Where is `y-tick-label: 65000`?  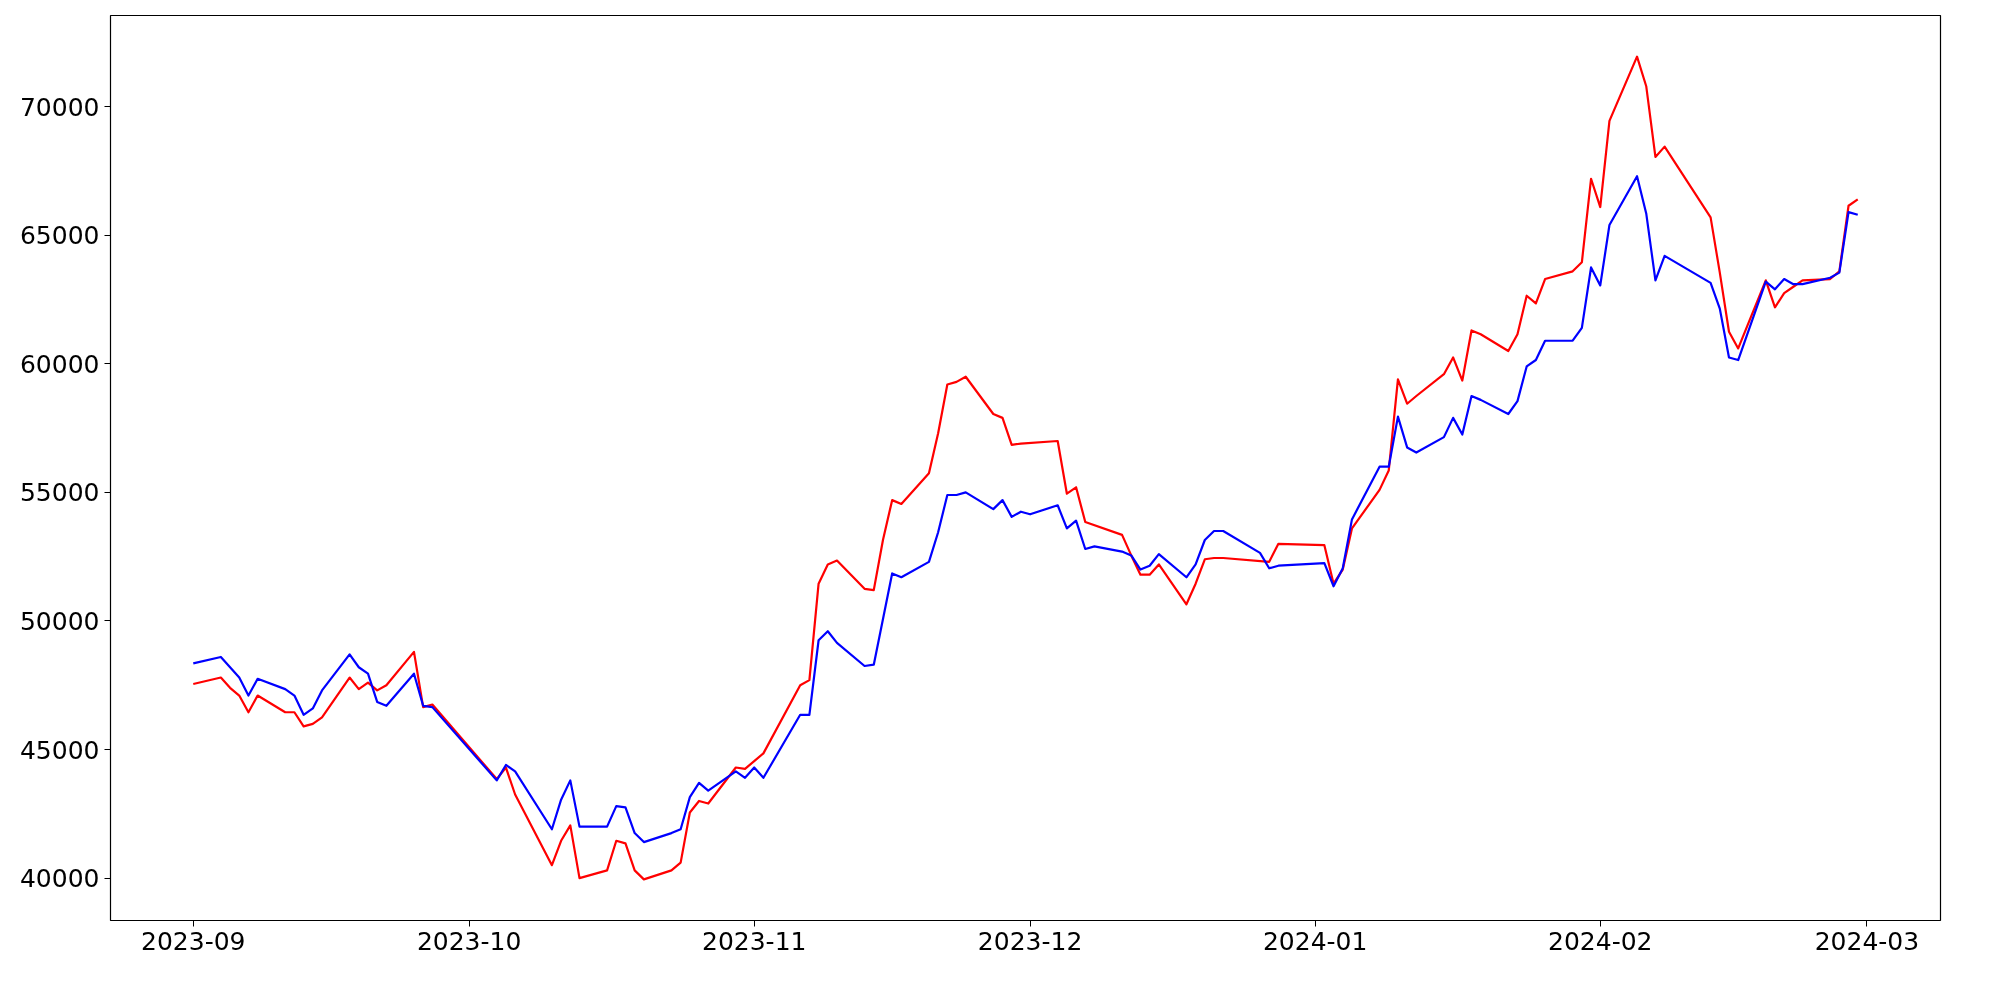 y-tick-label: 65000 is located at coordinates (59, 236).